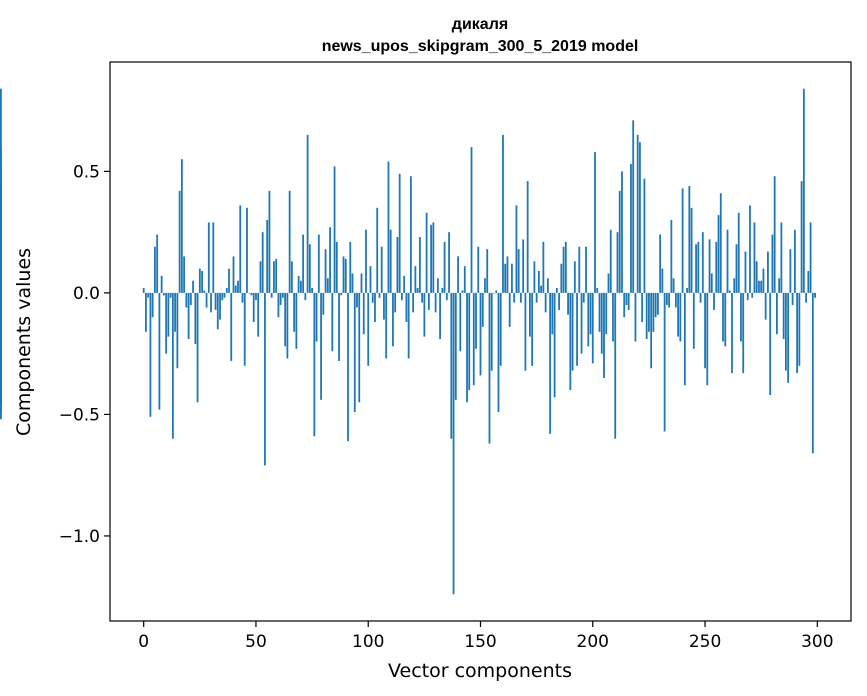  What do you see at coordinates (24, 342) in the screenshot?
I see `y-axis-label: Components values` at bounding box center [24, 342].